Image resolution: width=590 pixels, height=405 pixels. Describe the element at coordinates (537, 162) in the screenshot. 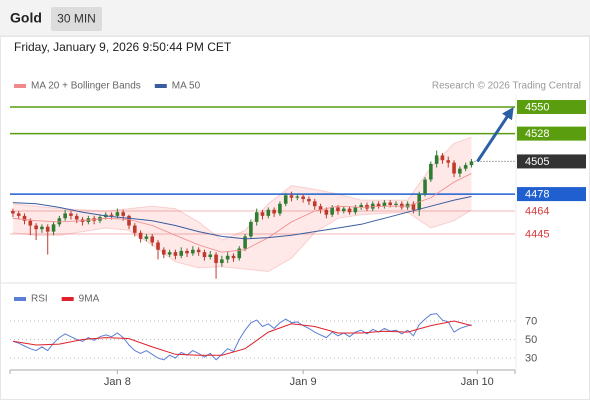

I see `level-label: 4505` at that location.